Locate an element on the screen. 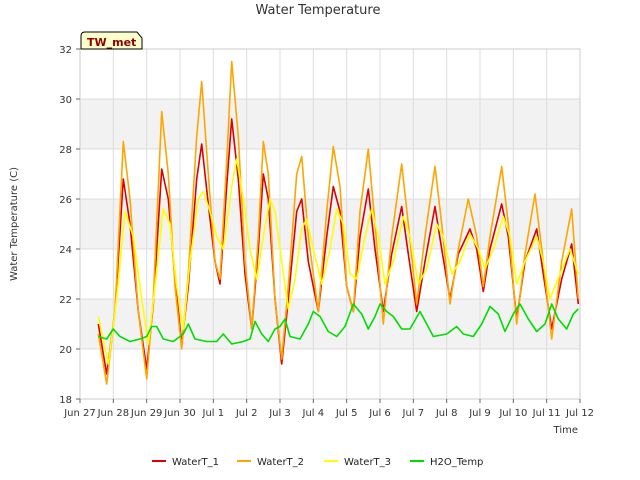  x-tick-label: Jun 29 is located at coordinates (146, 413).